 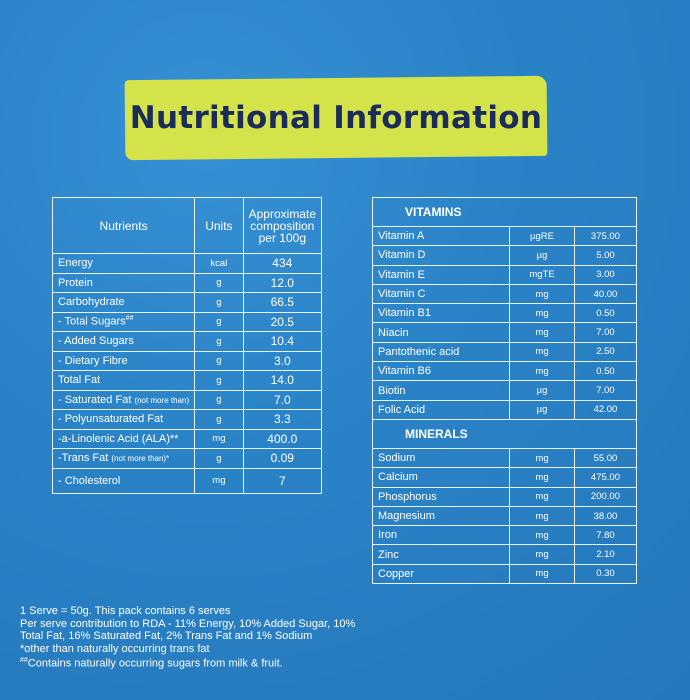 What do you see at coordinates (123, 302) in the screenshot?
I see `nutrient-cell: Carbohydrate` at bounding box center [123, 302].